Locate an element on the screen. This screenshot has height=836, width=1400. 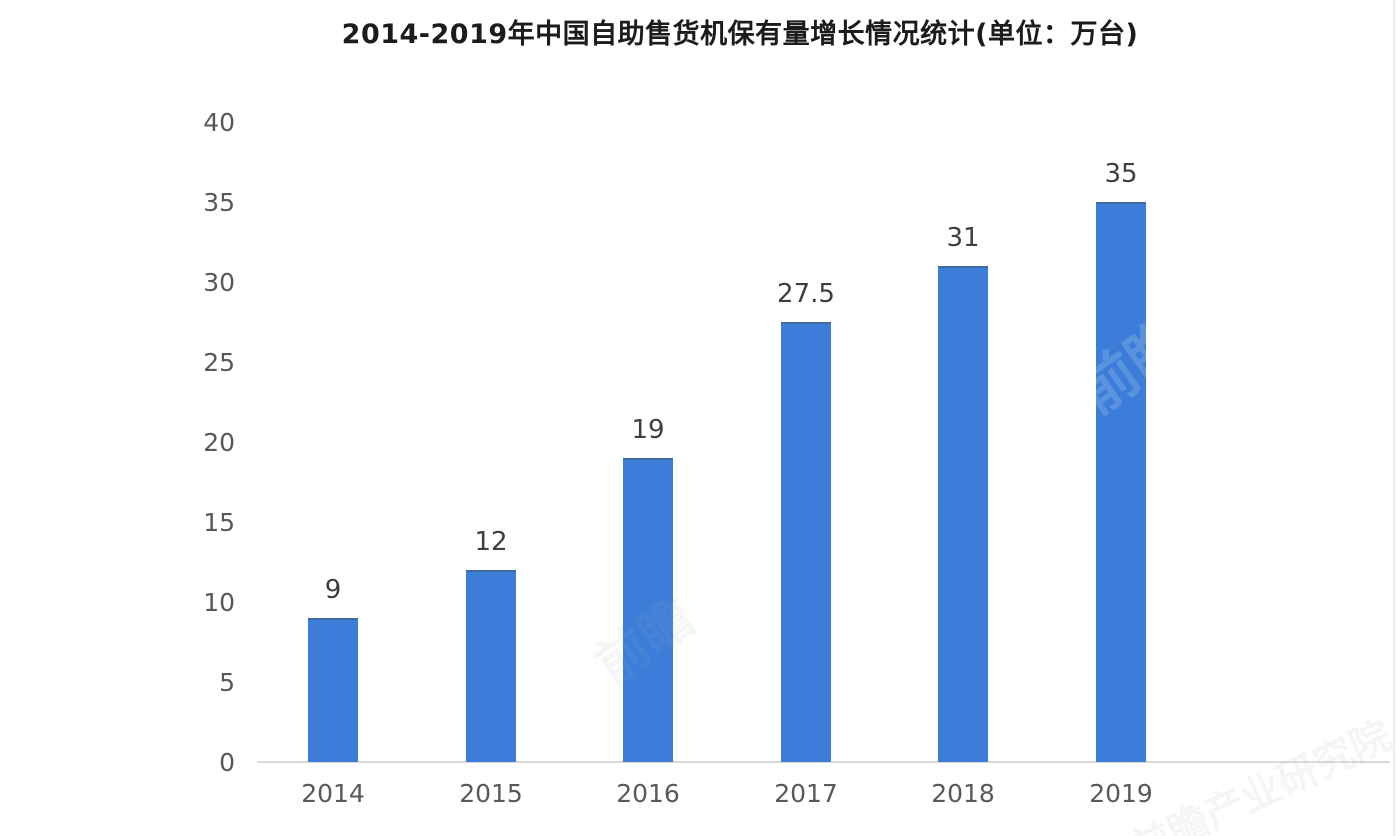
x-axis-tick-2014: 2014 is located at coordinates (333, 793).